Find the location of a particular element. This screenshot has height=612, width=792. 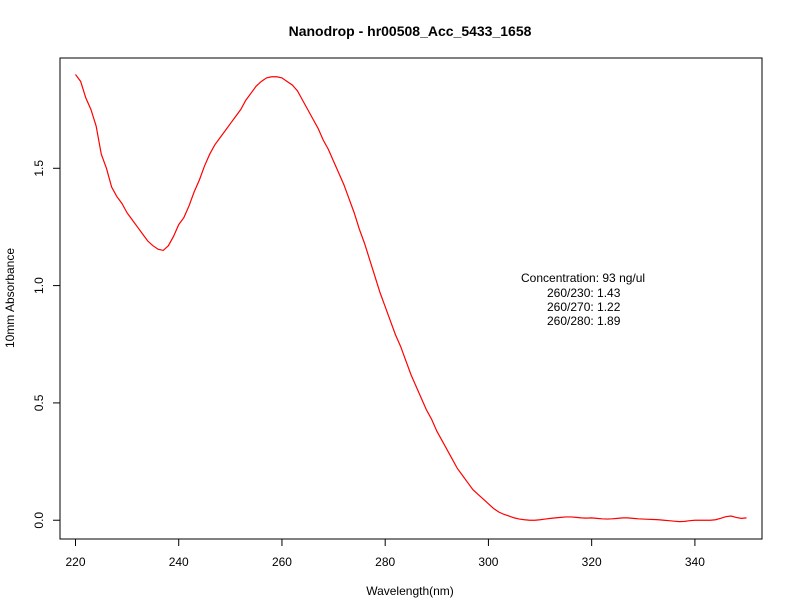

annotation-260-280: 260/280: 1.89 is located at coordinates (584, 321).